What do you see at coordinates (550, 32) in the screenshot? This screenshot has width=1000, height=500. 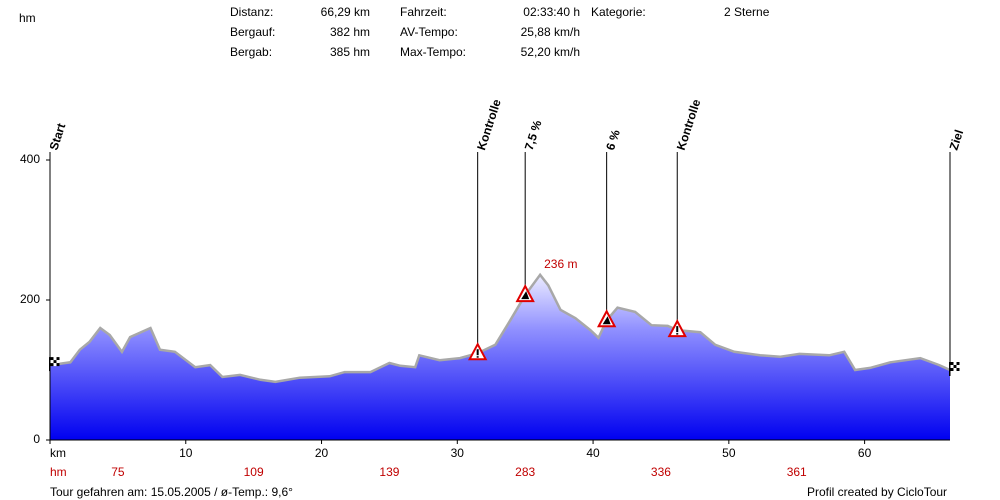 I see `stat-value: 25,88 km/h` at bounding box center [550, 32].